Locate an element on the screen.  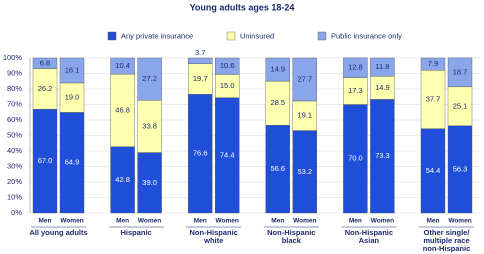
value-label: 76.6 is located at coordinates (200, 153).